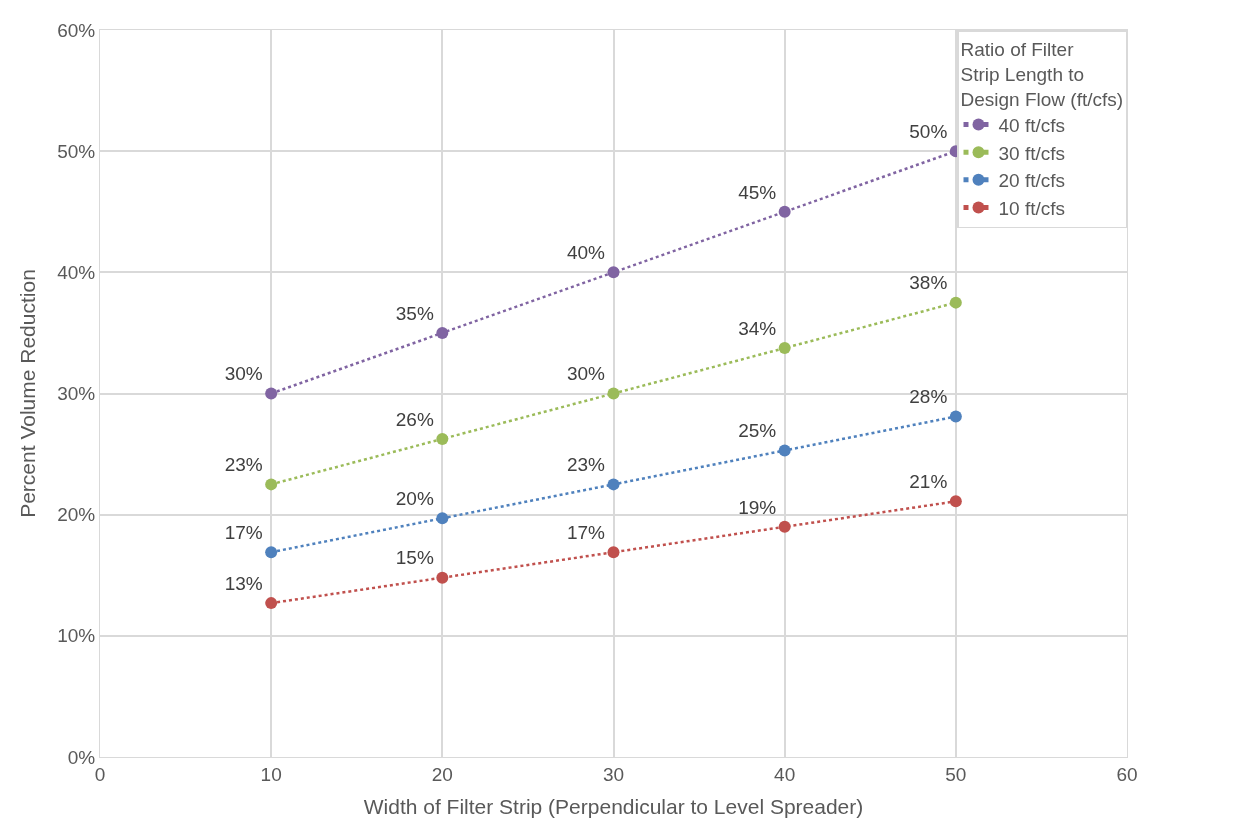  What do you see at coordinates (1032, 125) in the screenshot?
I see `legend-label: 40 ft/cfs` at bounding box center [1032, 125].